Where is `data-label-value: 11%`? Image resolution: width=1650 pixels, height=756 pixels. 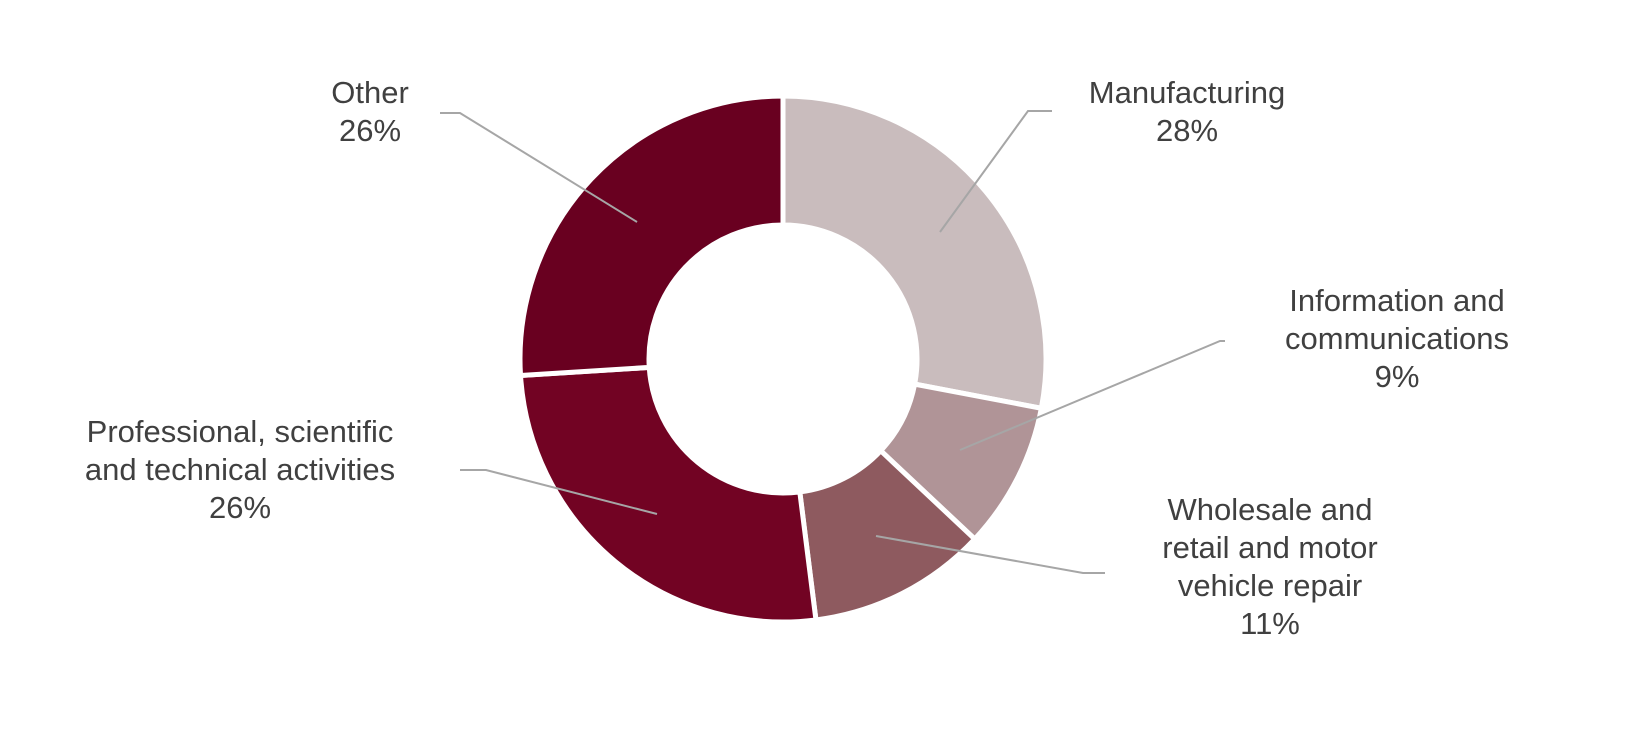
data-label-value: 11% is located at coordinates (1270, 623).